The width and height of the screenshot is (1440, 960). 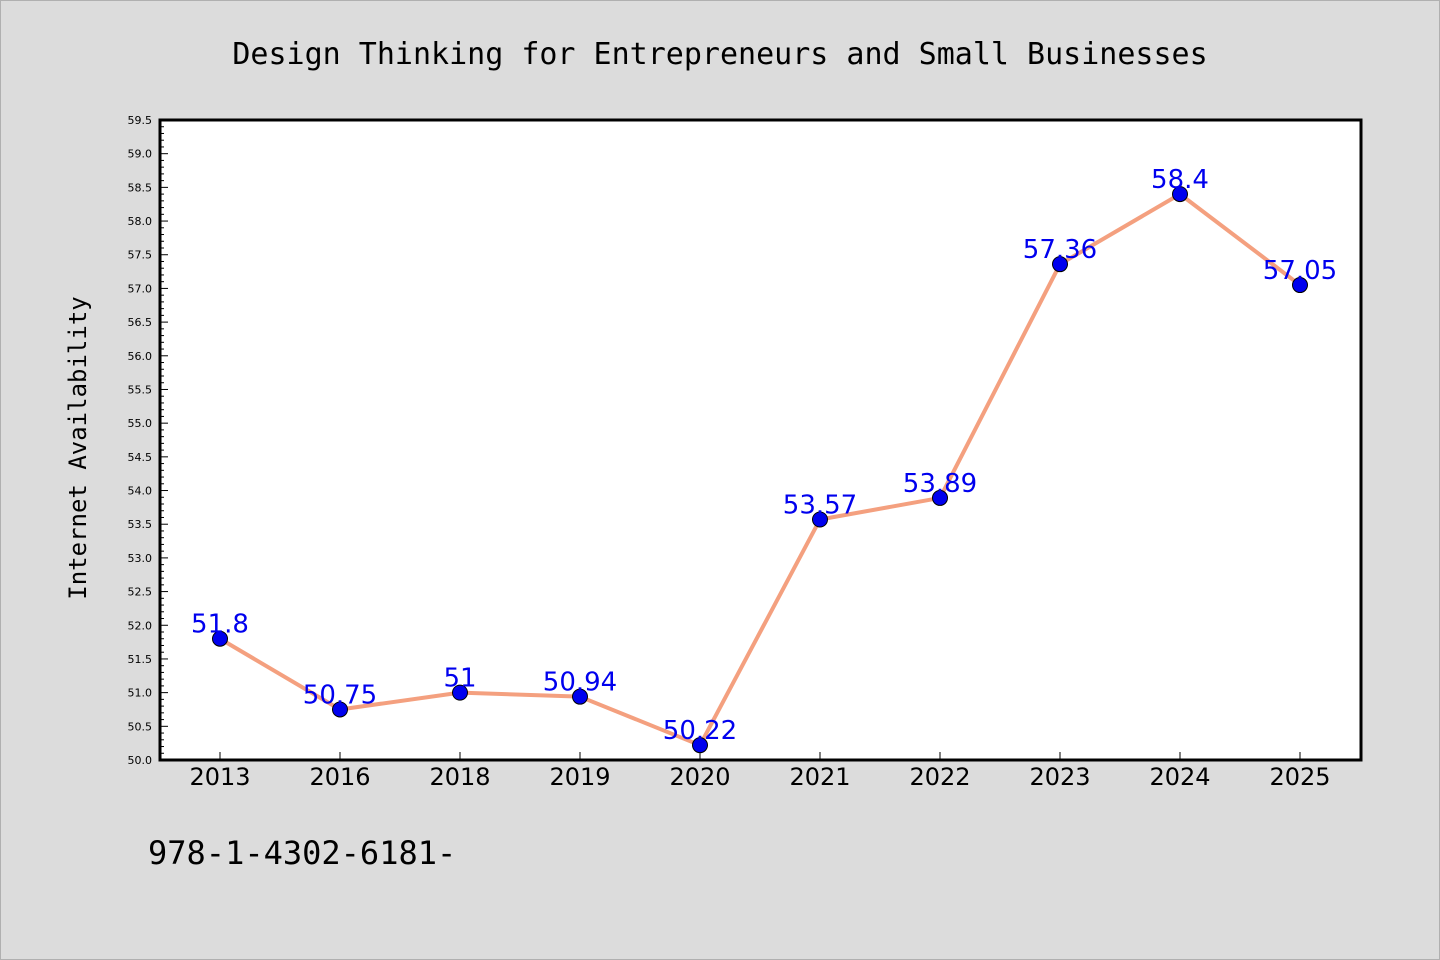 I want to click on y-tick-label: 51.5, so click(x=140, y=659).